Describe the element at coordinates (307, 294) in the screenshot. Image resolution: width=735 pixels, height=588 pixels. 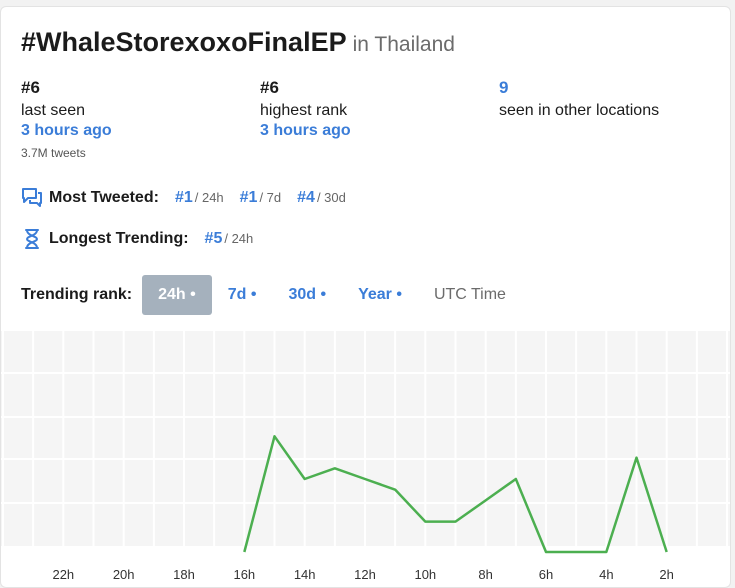
I see `tab-30d: 30d •` at that location.